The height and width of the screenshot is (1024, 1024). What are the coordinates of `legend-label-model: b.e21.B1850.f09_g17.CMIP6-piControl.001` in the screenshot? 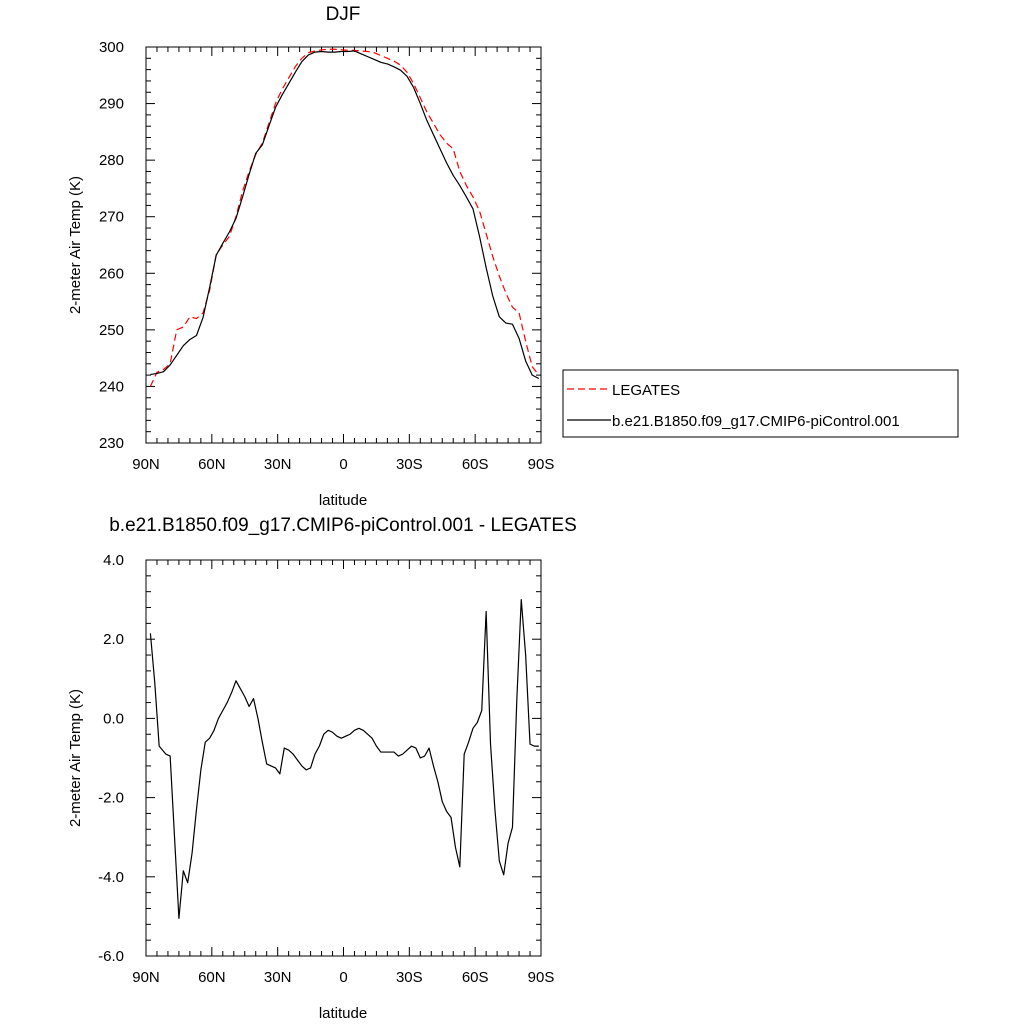 It's located at (756, 421).